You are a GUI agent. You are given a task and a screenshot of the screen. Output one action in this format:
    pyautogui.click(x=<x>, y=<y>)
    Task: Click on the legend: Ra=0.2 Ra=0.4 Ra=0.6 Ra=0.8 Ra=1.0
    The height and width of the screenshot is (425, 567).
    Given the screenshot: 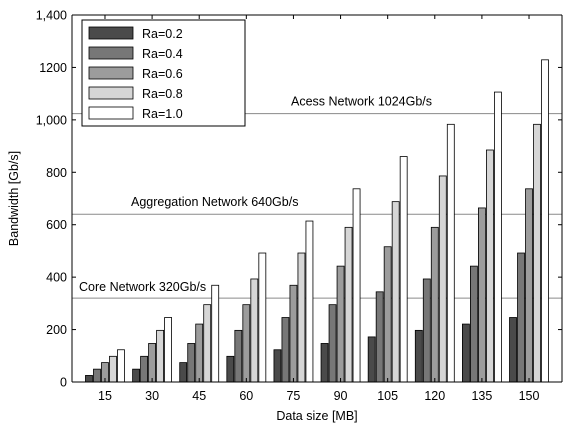 What is the action you would take?
    pyautogui.click(x=163, y=73)
    